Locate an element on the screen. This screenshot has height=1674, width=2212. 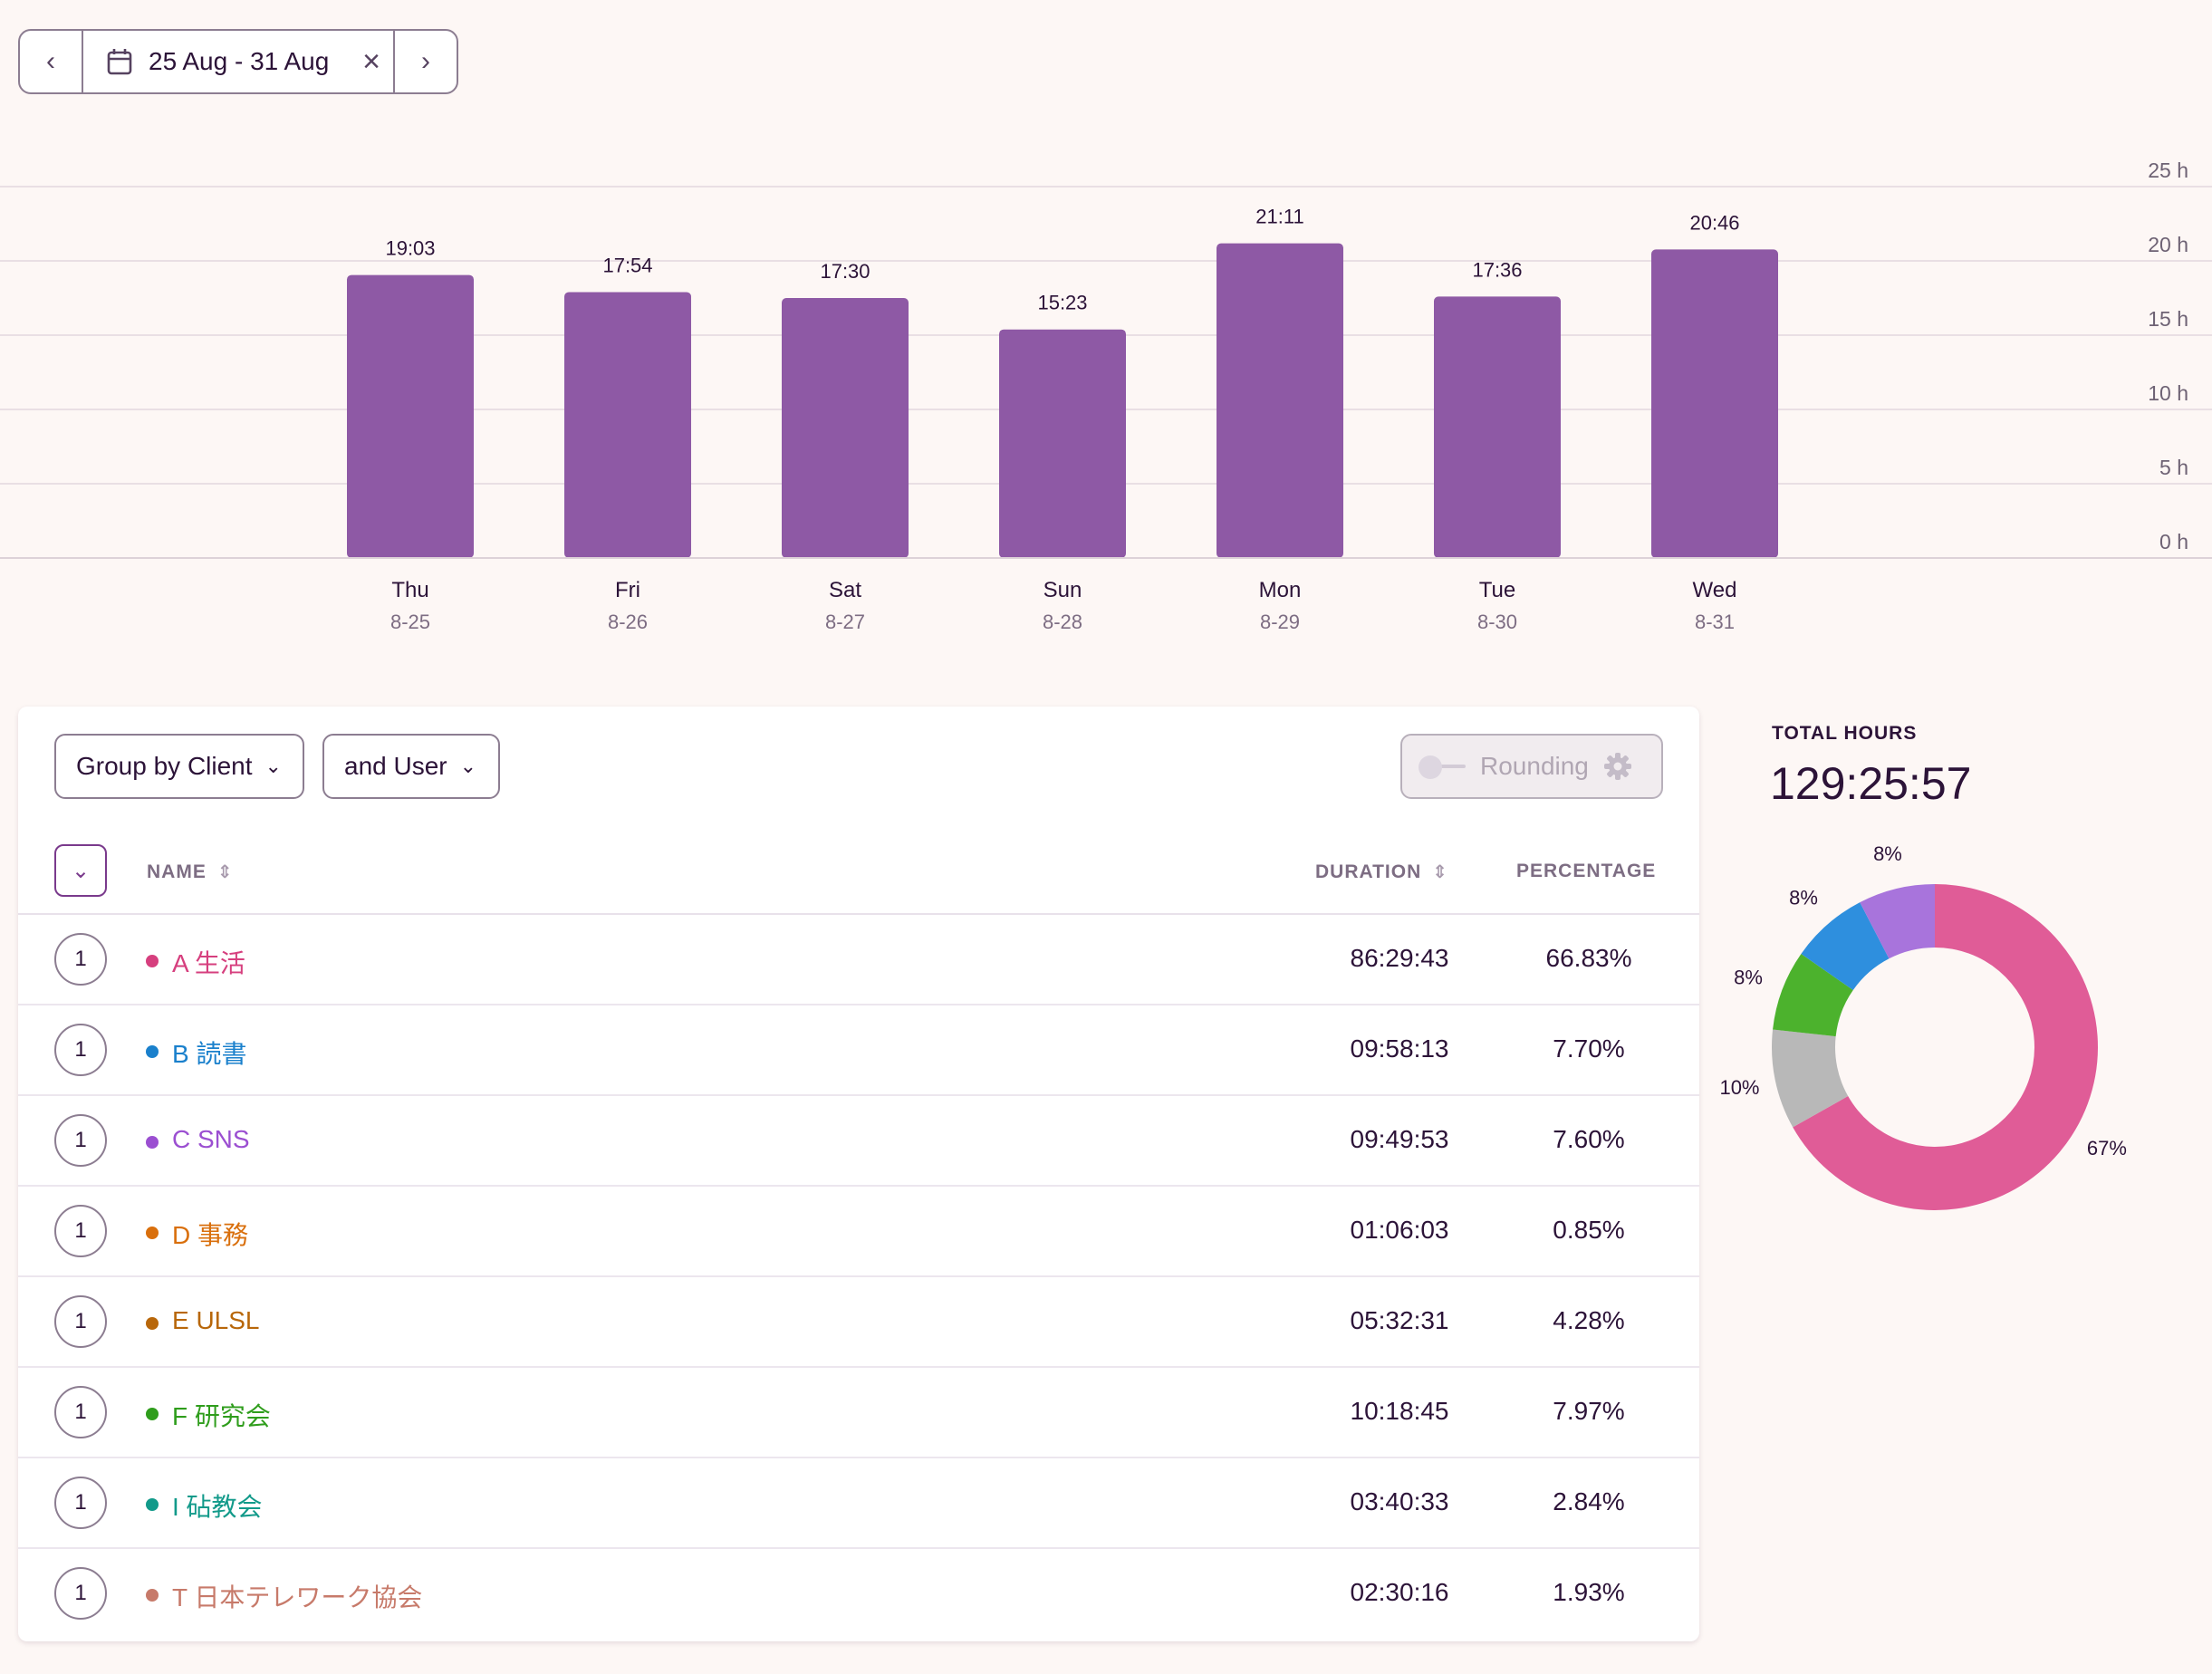
date-range-field: 25 Aug - 31 Aug × is located at coordinates (238, 61).